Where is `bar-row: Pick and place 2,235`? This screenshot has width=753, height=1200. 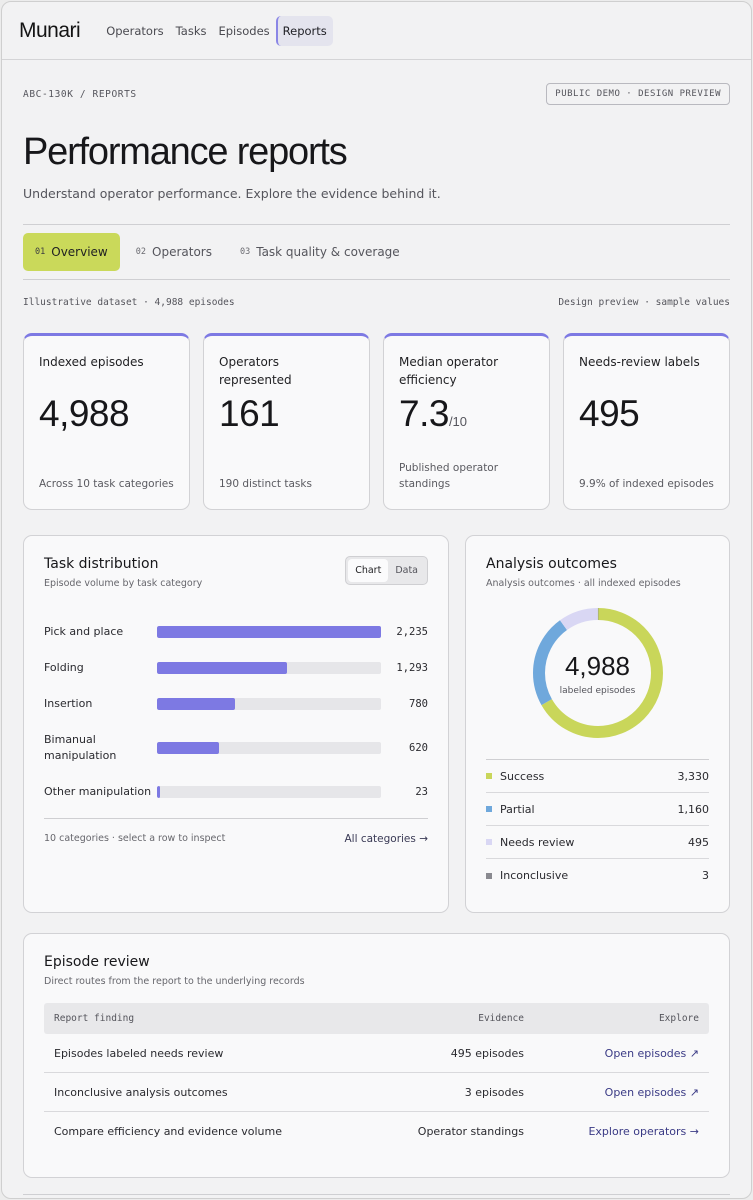
bar-row: Pick and place 2,235 is located at coordinates (236, 632).